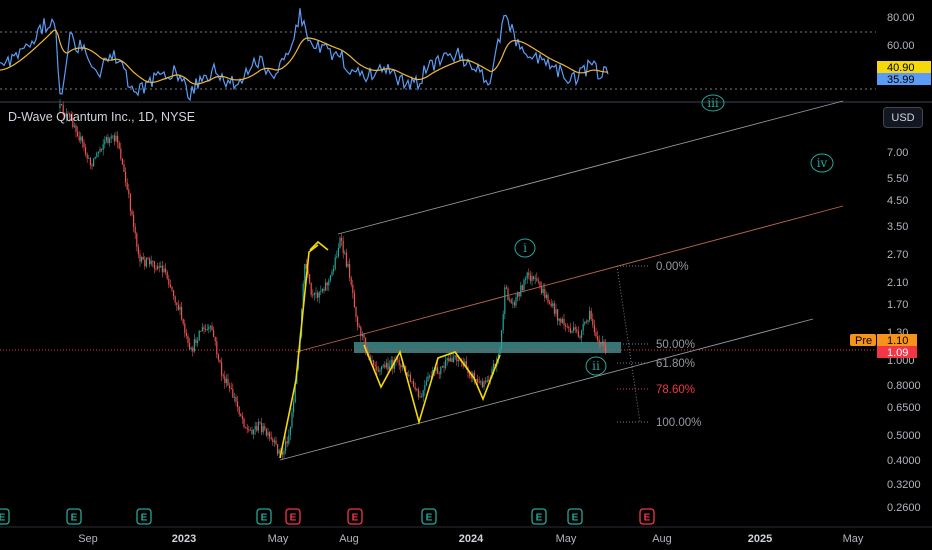 This screenshot has width=932, height=550. What do you see at coordinates (903, 117) in the screenshot?
I see `currency-button: USD` at bounding box center [903, 117].